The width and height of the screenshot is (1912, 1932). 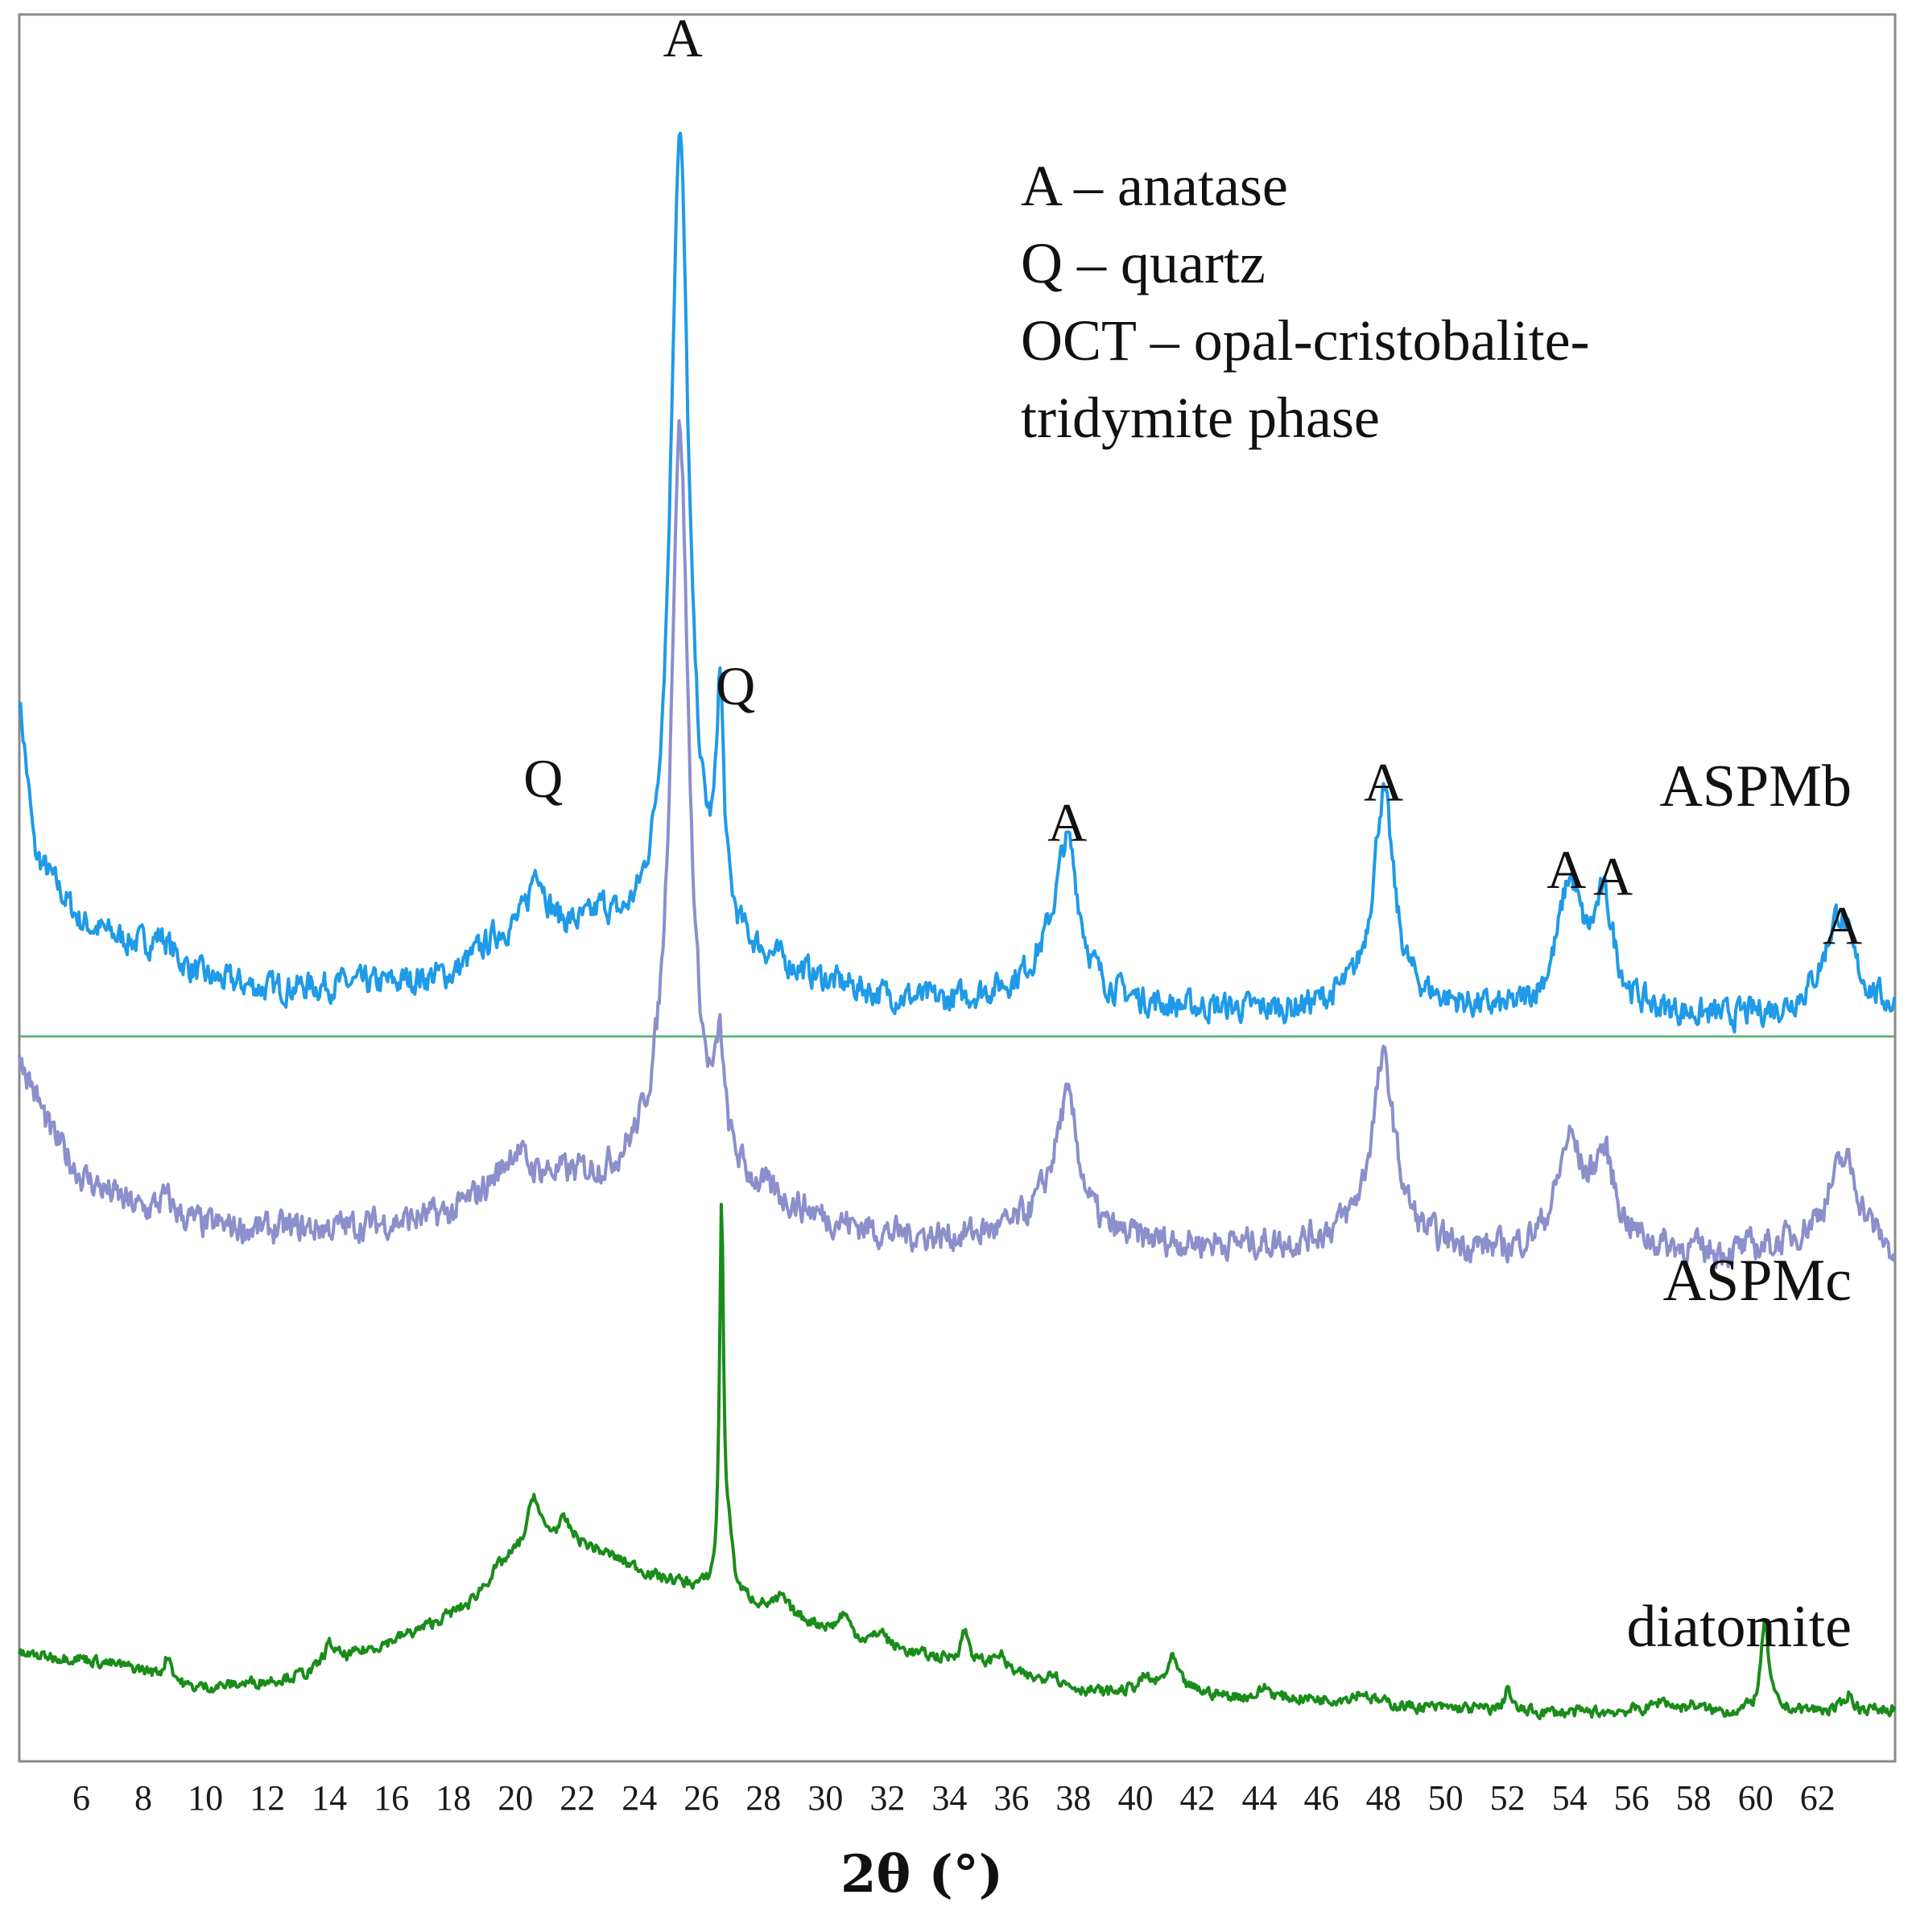 I want to click on series-label-ASPMb: ASPMb, so click(x=1755, y=786).